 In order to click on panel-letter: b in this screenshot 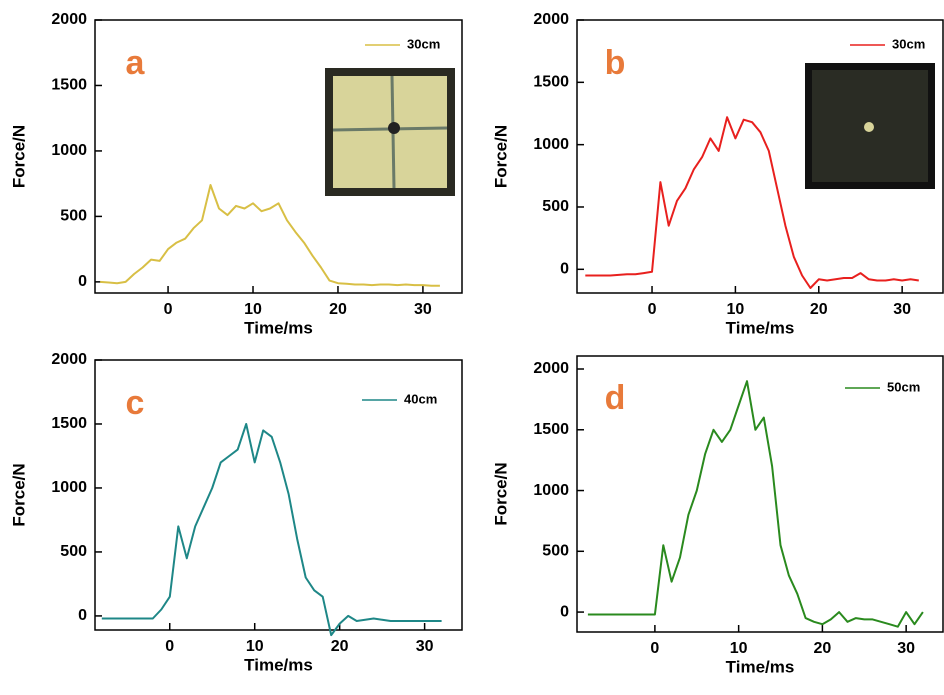, I will do `click(615, 63)`.